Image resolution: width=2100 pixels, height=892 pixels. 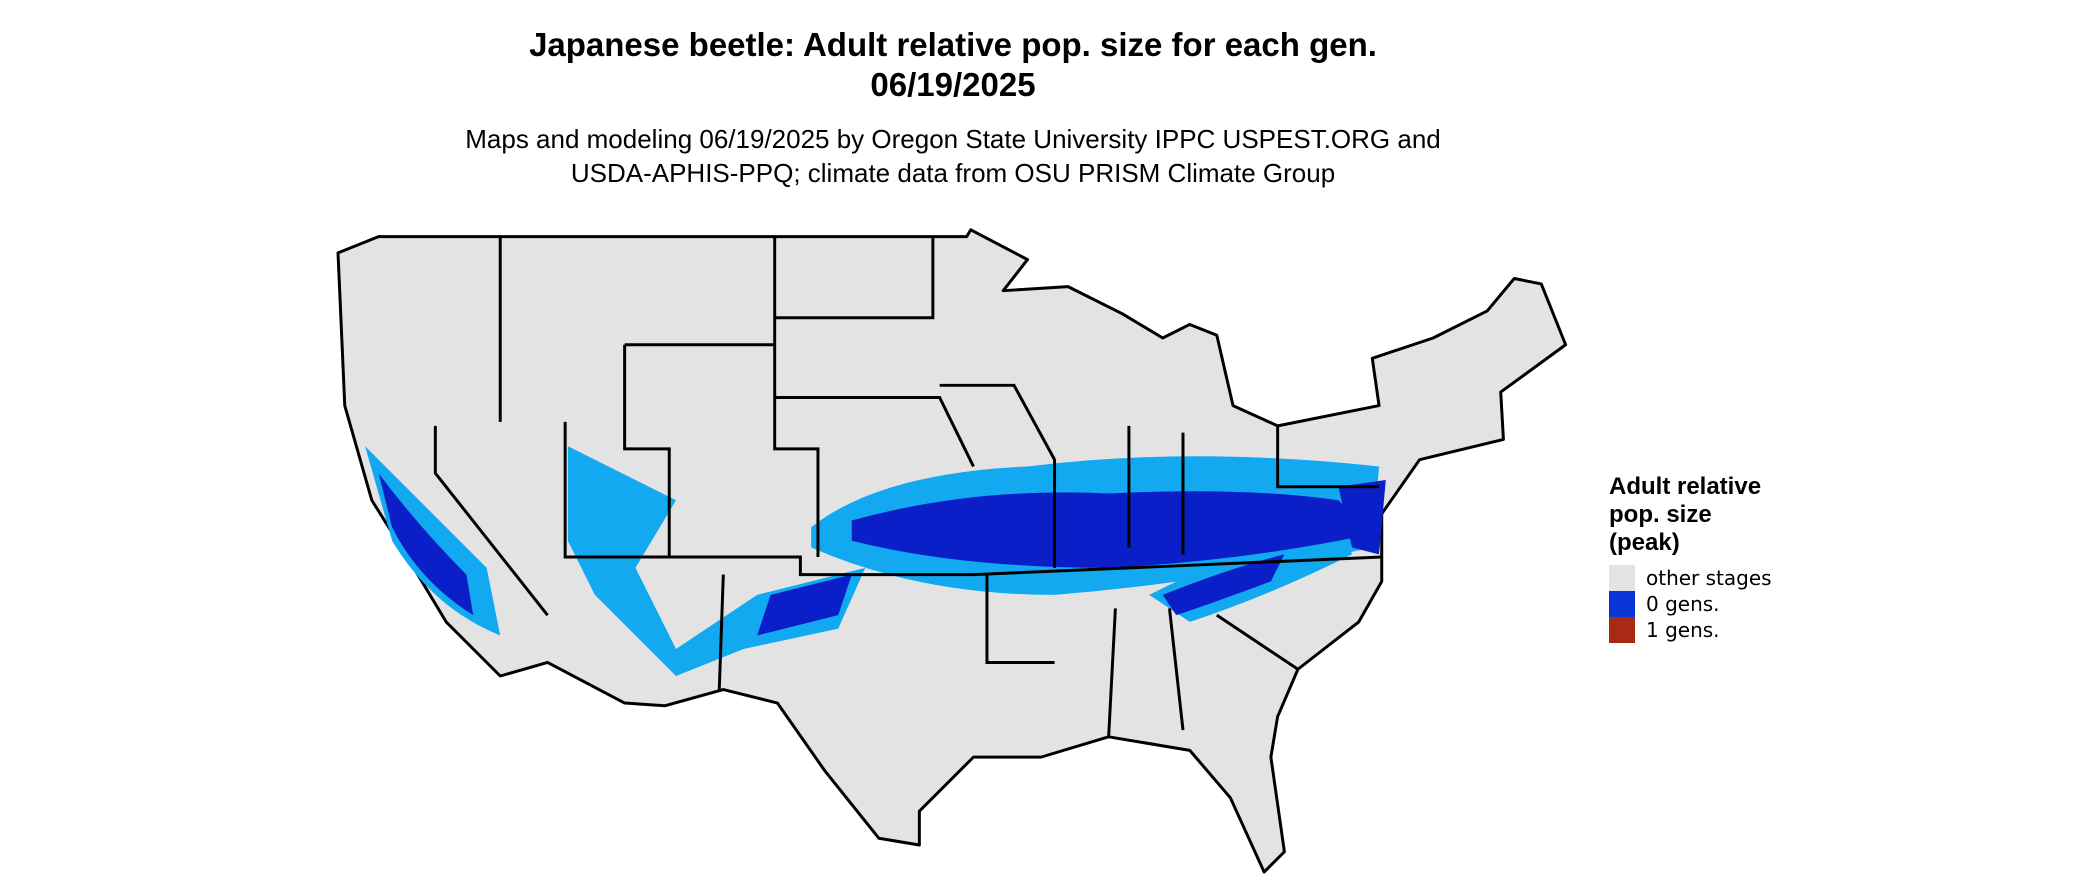 I want to click on legend-label: 1 gens., so click(x=1683, y=630).